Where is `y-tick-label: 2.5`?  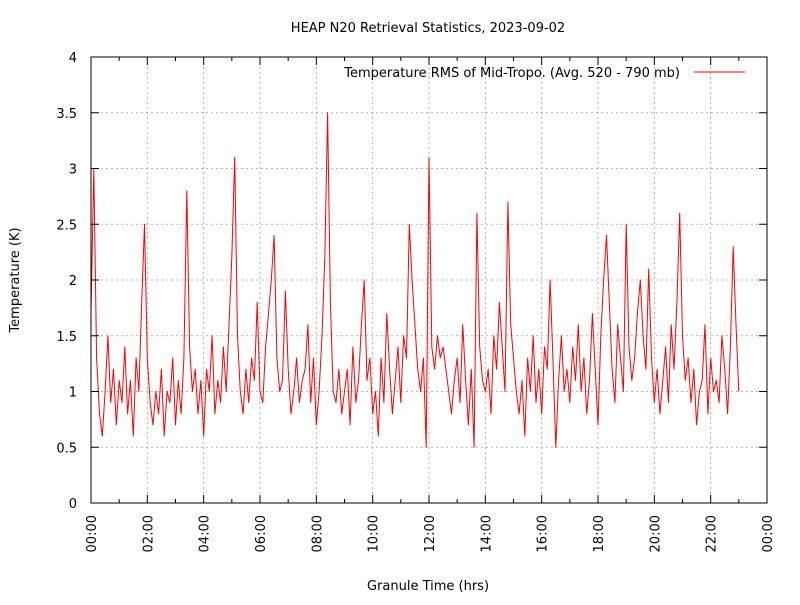
y-tick-label: 2.5 is located at coordinates (66, 225).